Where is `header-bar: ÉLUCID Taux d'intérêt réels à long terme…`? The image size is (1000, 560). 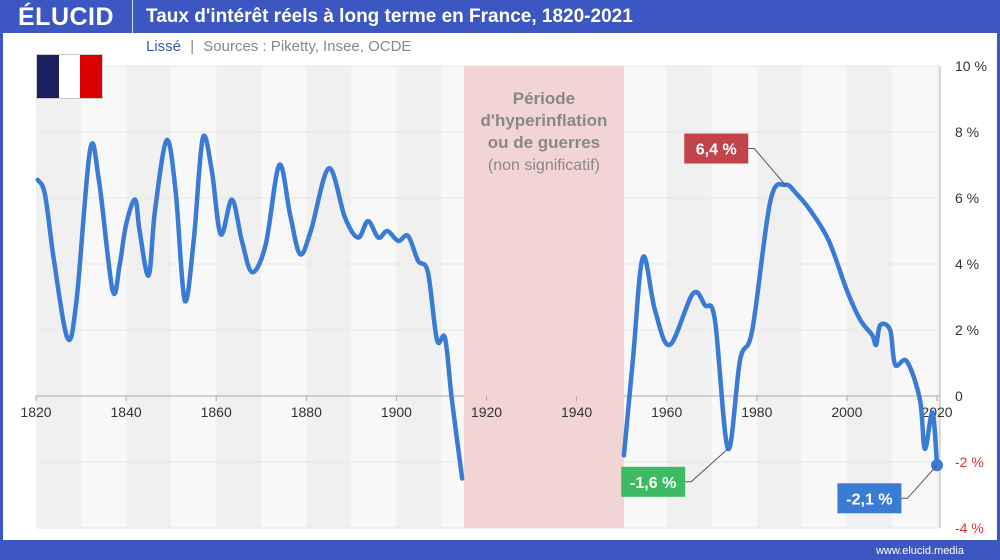 header-bar: ÉLUCID Taux d'intérêt réels à long terme… is located at coordinates (500, 16).